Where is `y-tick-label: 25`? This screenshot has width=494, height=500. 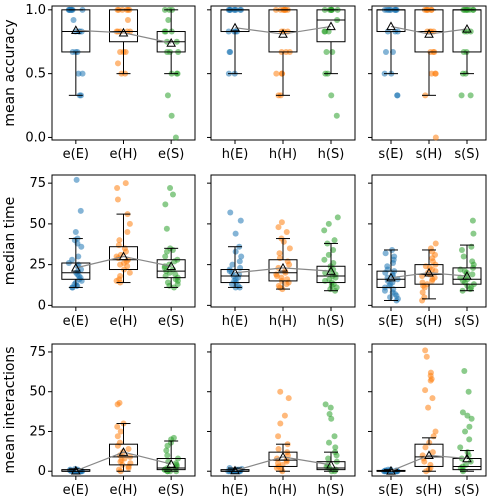 y-tick-label: 25 is located at coordinates (37, 431).